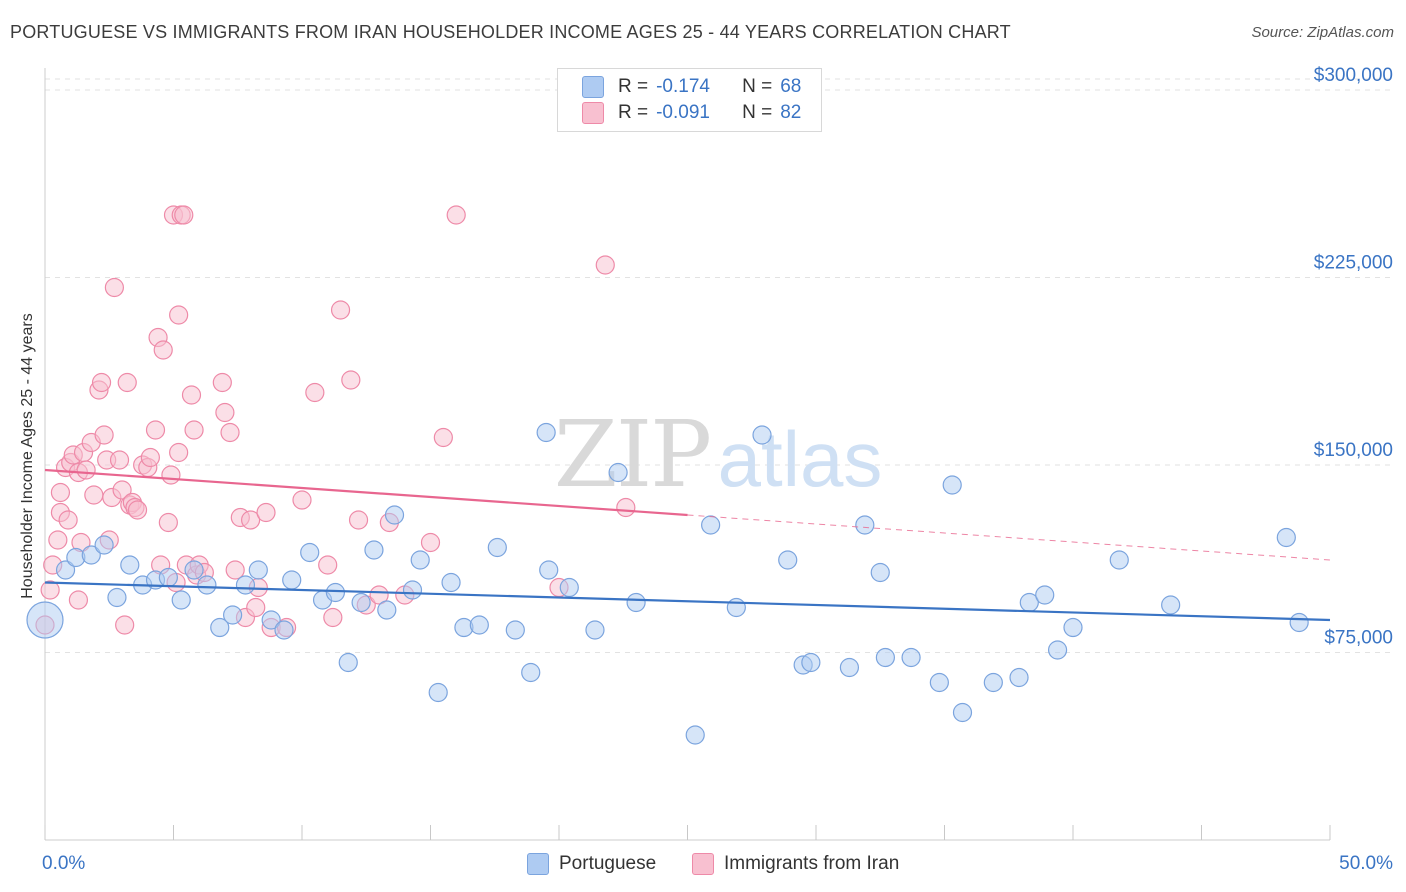 This screenshot has width=1406, height=892. Describe the element at coordinates (1322, 32) in the screenshot. I see `source-label: Source: ZipAtlas.com` at that location.